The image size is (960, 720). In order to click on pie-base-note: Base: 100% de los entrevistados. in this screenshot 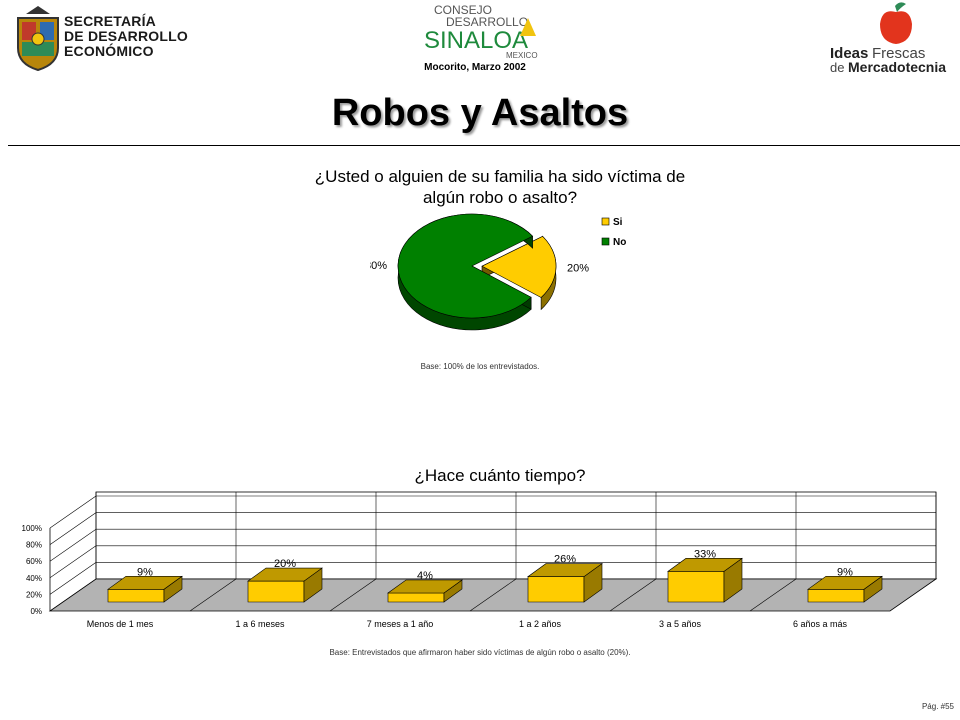, I will do `click(480, 366)`.